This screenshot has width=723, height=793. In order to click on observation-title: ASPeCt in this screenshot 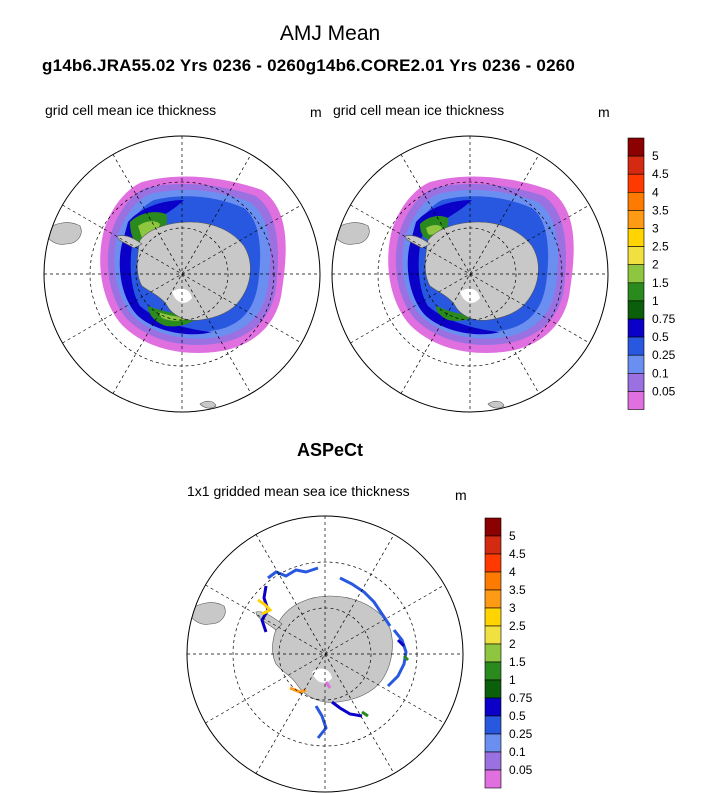, I will do `click(329, 450)`.